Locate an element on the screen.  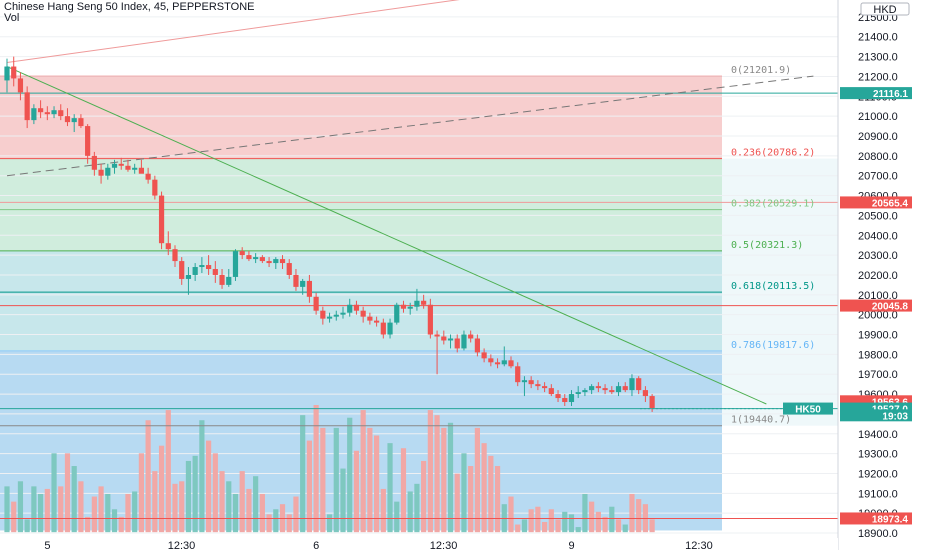
fib-level-label: 0.236(20786.2) is located at coordinates (773, 153).